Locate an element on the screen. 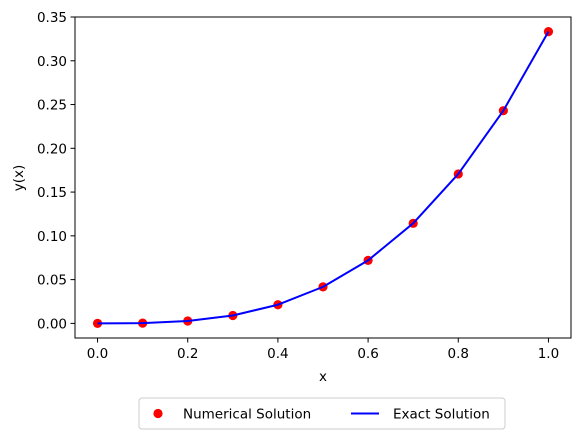 The image size is (582, 439). legend-label-exact: Exact Solution is located at coordinates (441, 415).